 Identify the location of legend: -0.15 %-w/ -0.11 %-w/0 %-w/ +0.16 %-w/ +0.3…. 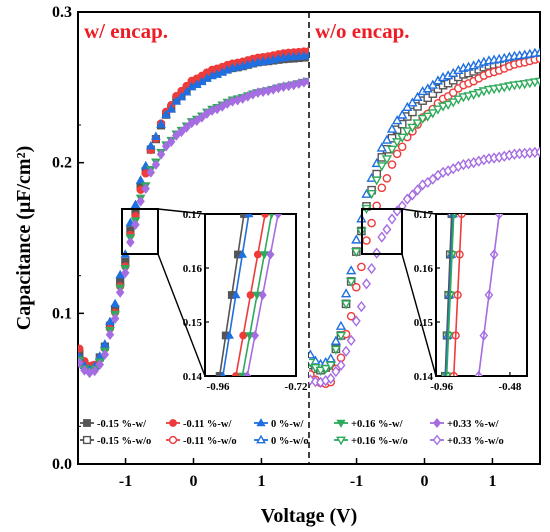
(292, 432).